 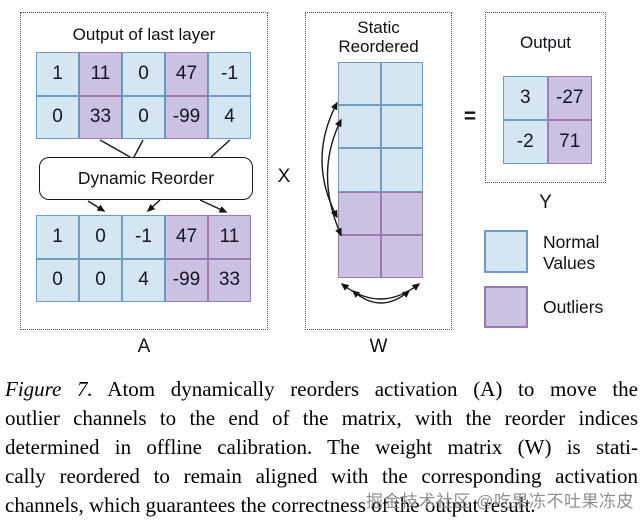 I want to click on activation-label-A: A, so click(x=144, y=346).